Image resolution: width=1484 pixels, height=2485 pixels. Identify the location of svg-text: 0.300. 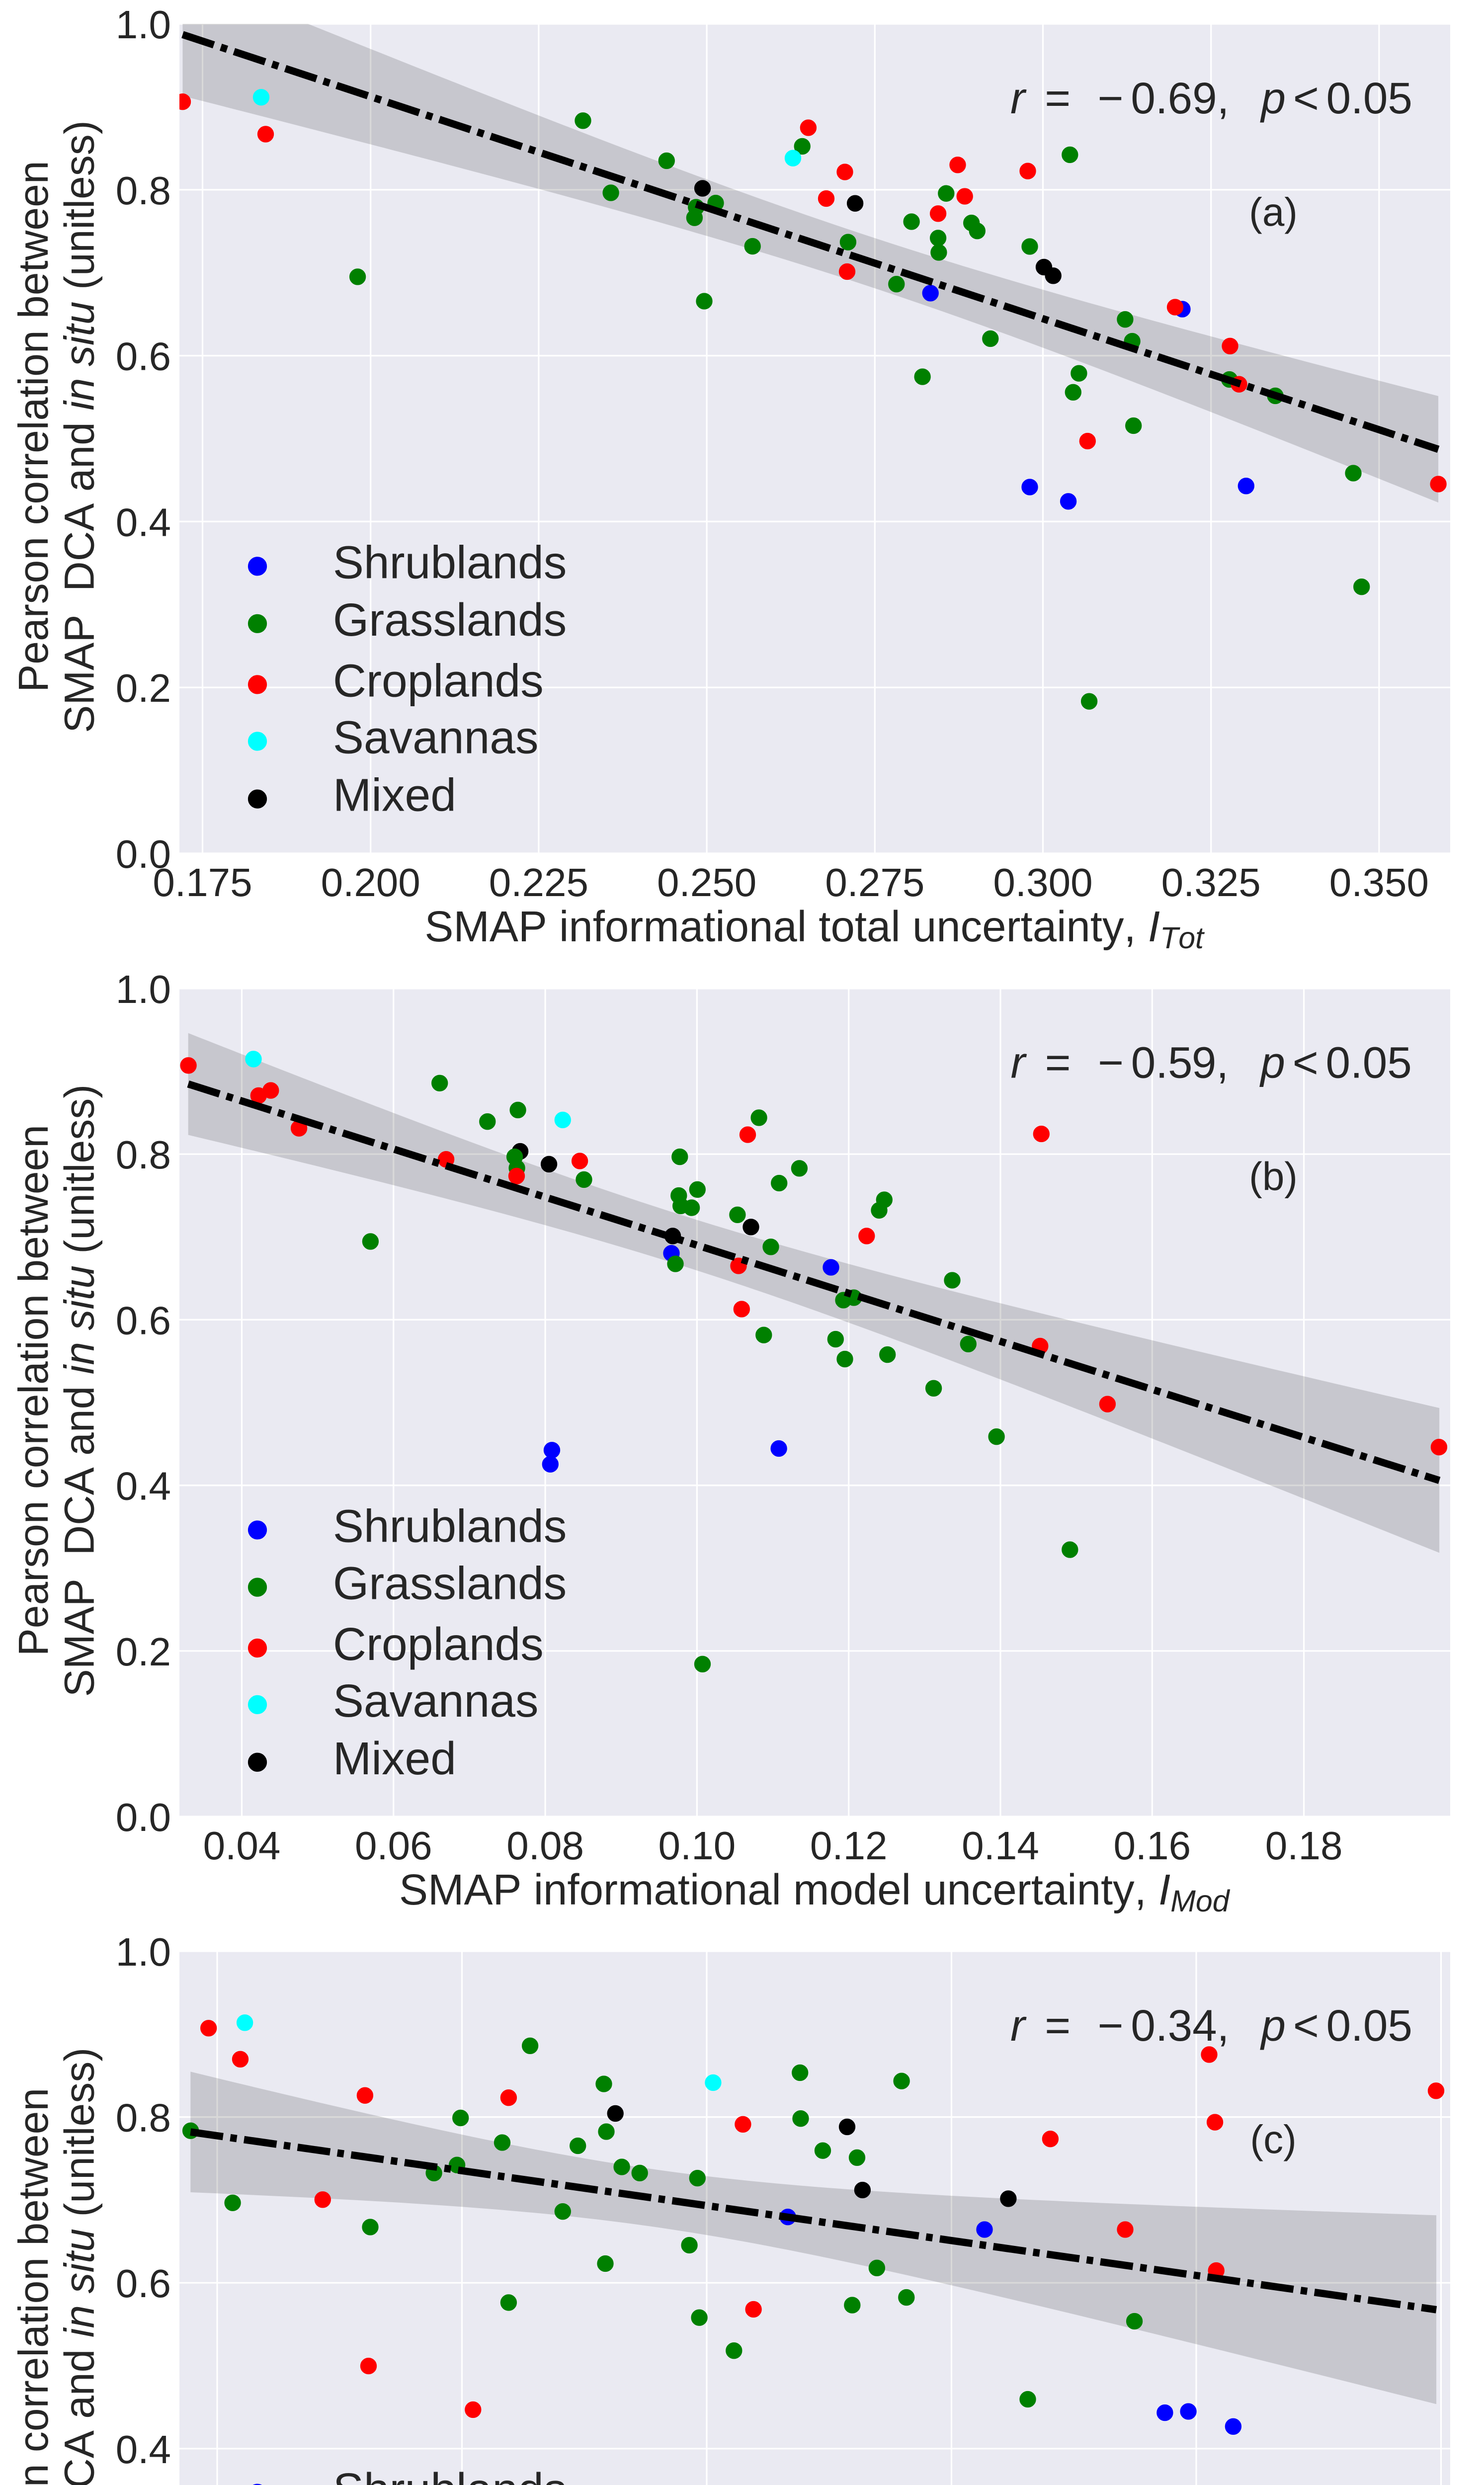
(1042, 882).